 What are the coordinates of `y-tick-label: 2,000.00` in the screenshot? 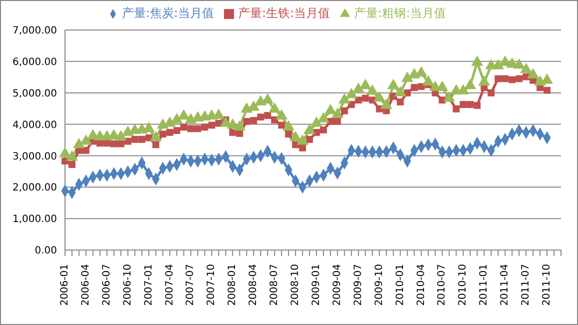 It's located at (34, 188).